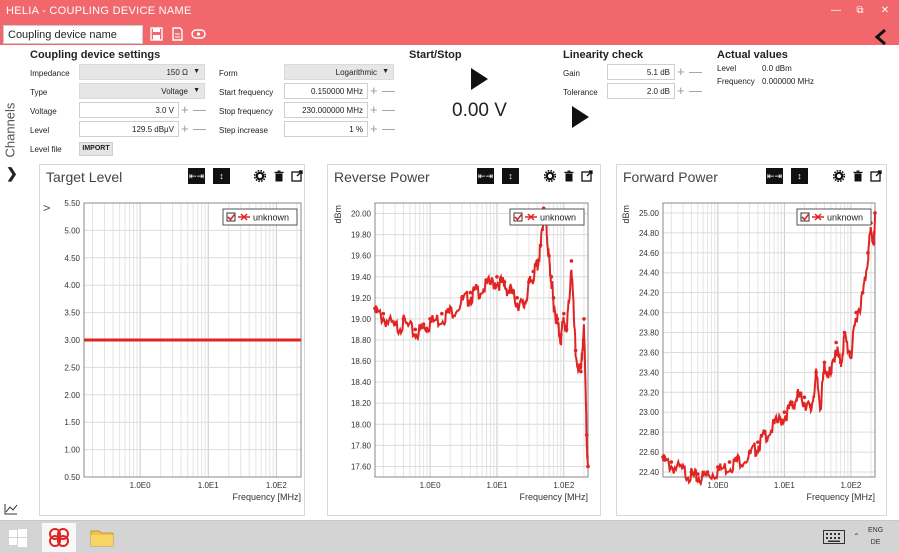  Describe the element at coordinates (96, 149) in the screenshot. I see `import-button: IMPORT` at that location.